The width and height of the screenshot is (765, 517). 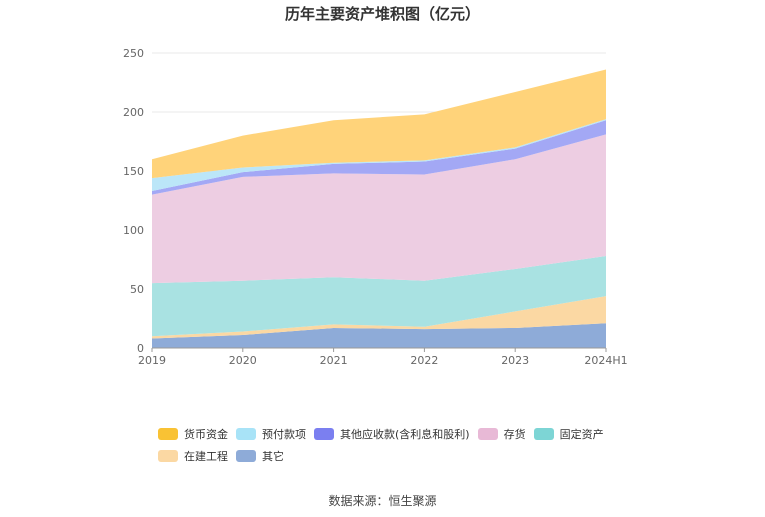 I want to click on legend-label: 其它, so click(x=273, y=456).